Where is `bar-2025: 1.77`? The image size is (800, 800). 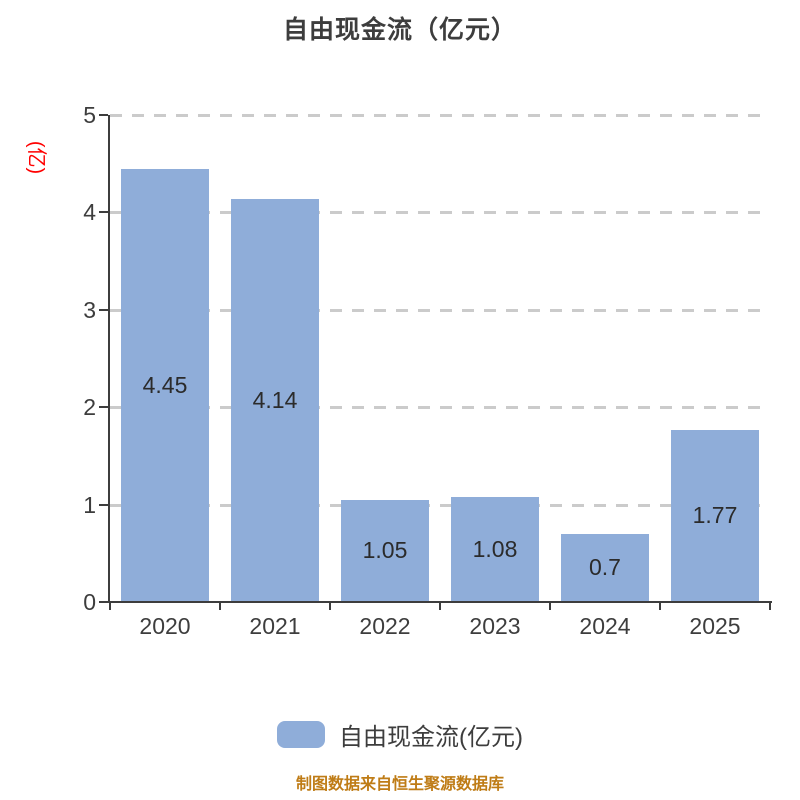 bar-2025: 1.77 is located at coordinates (715, 515).